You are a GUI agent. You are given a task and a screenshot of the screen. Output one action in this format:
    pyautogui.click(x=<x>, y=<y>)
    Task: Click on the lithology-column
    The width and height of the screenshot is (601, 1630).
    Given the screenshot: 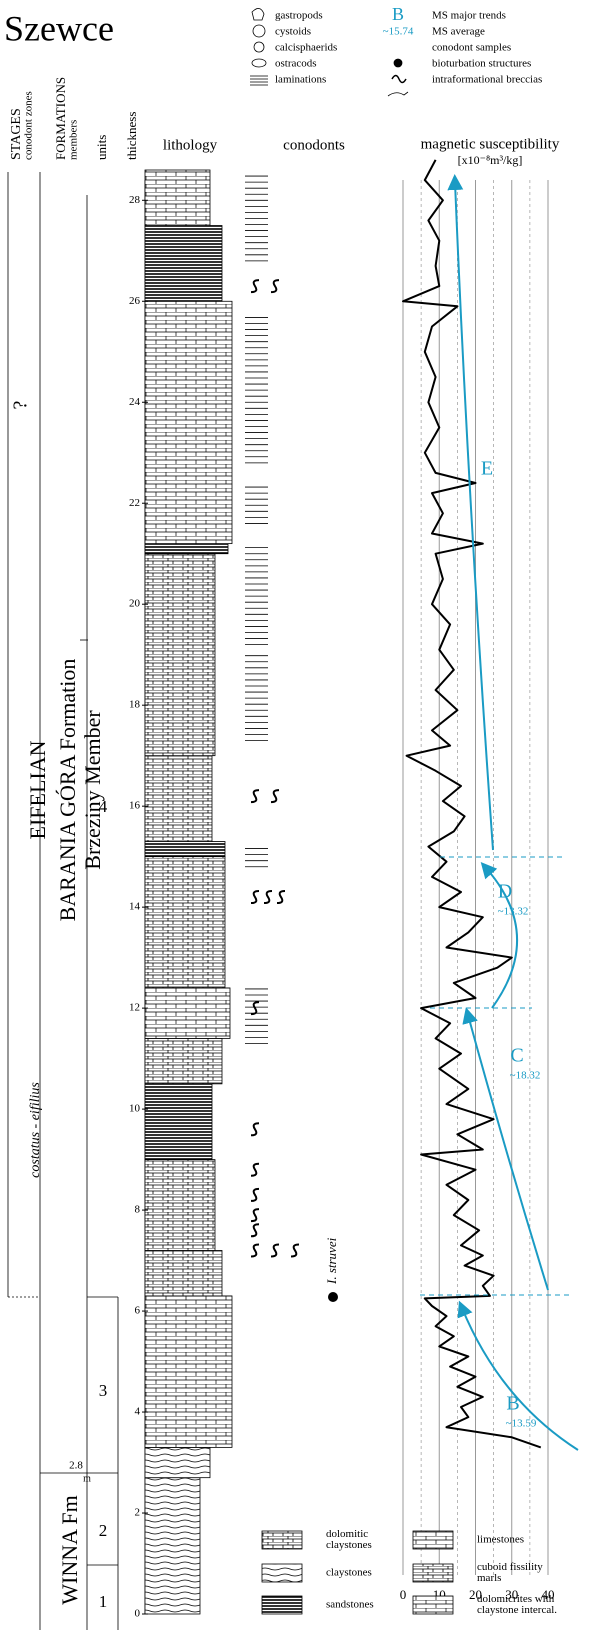 What is the action you would take?
    pyautogui.click(x=188, y=892)
    